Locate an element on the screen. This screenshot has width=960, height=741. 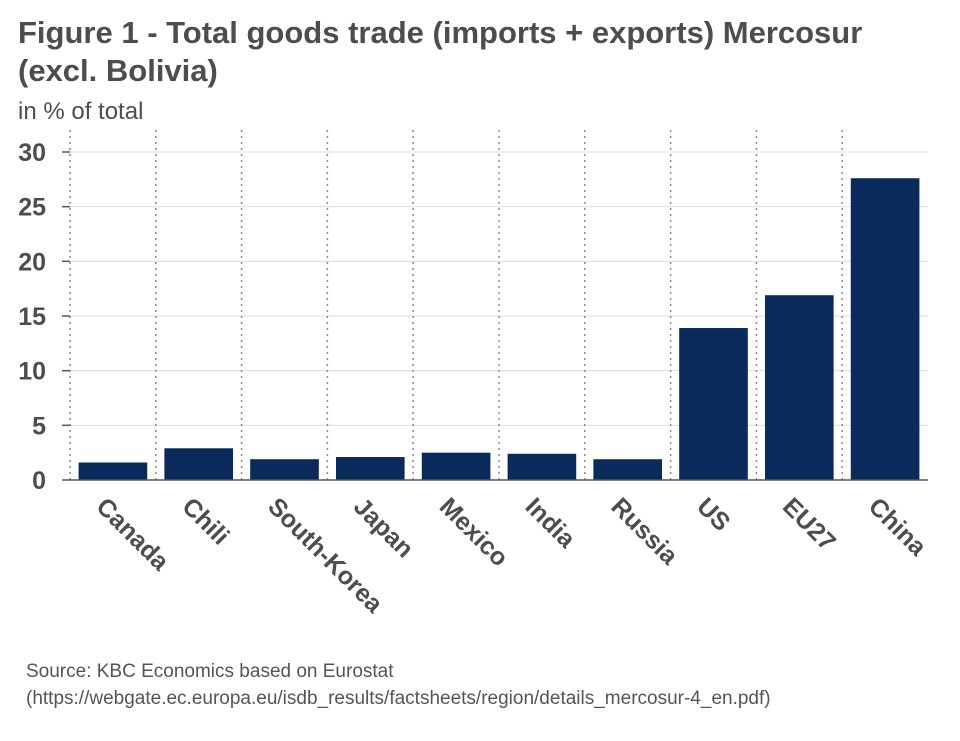
x-tick-label: EU27 is located at coordinates (809, 524).